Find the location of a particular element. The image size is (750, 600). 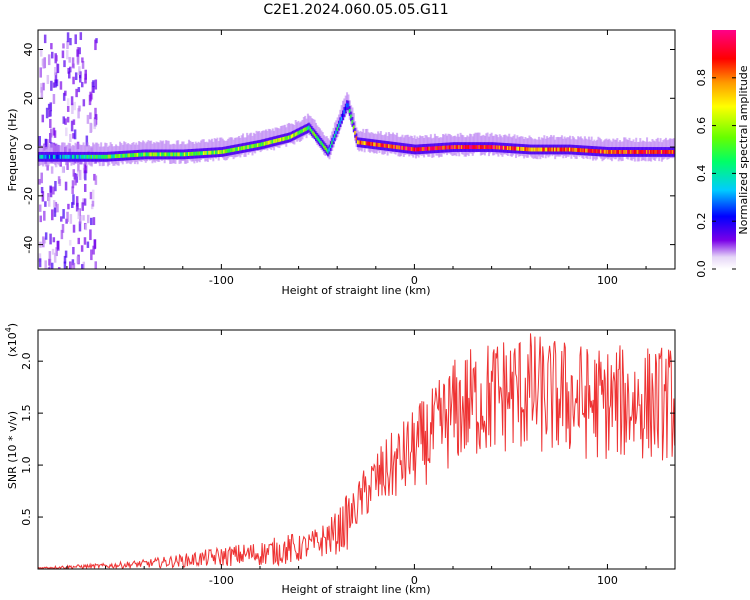

snr-y-label: SNR (10 * v/v) is located at coordinates (12, 450).